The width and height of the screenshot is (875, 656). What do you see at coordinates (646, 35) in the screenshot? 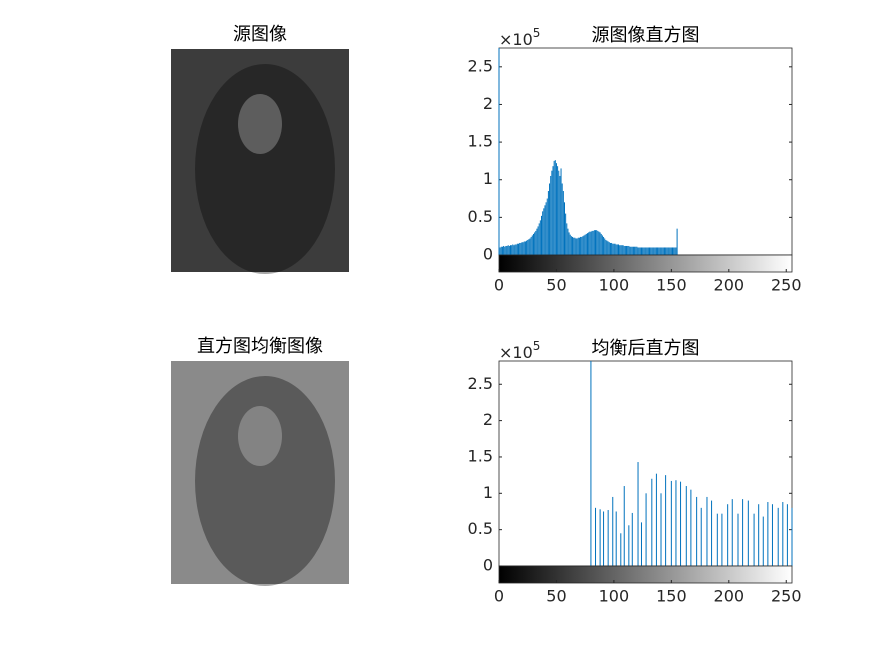
I see `chart-title: 源图像直方图` at bounding box center [646, 35].